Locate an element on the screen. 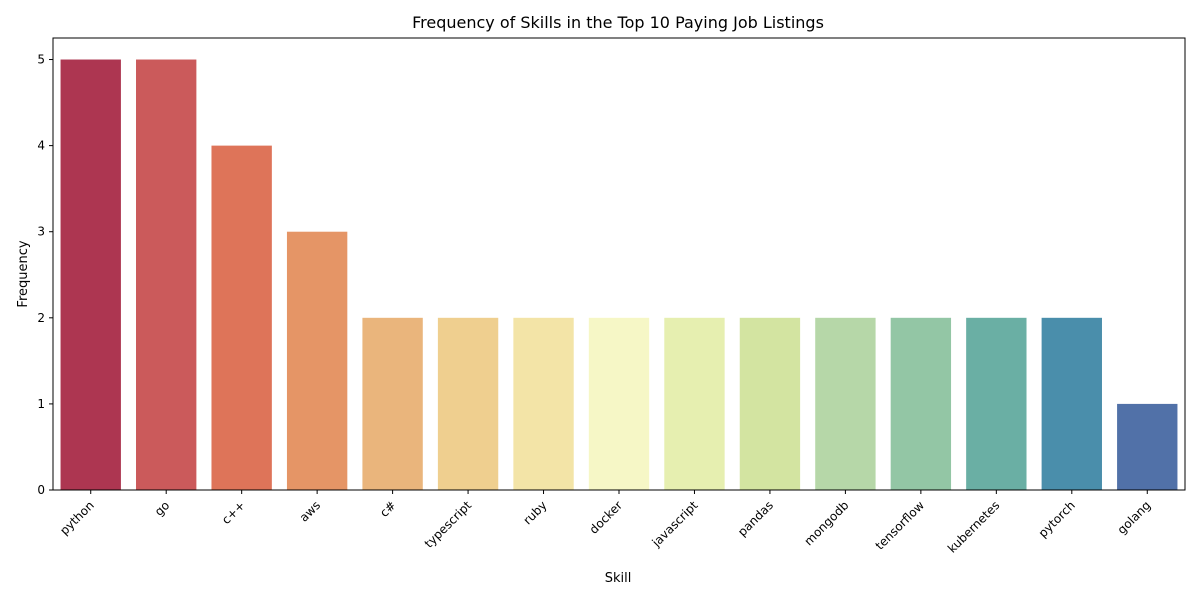  bar-mongodb is located at coordinates (845, 403).